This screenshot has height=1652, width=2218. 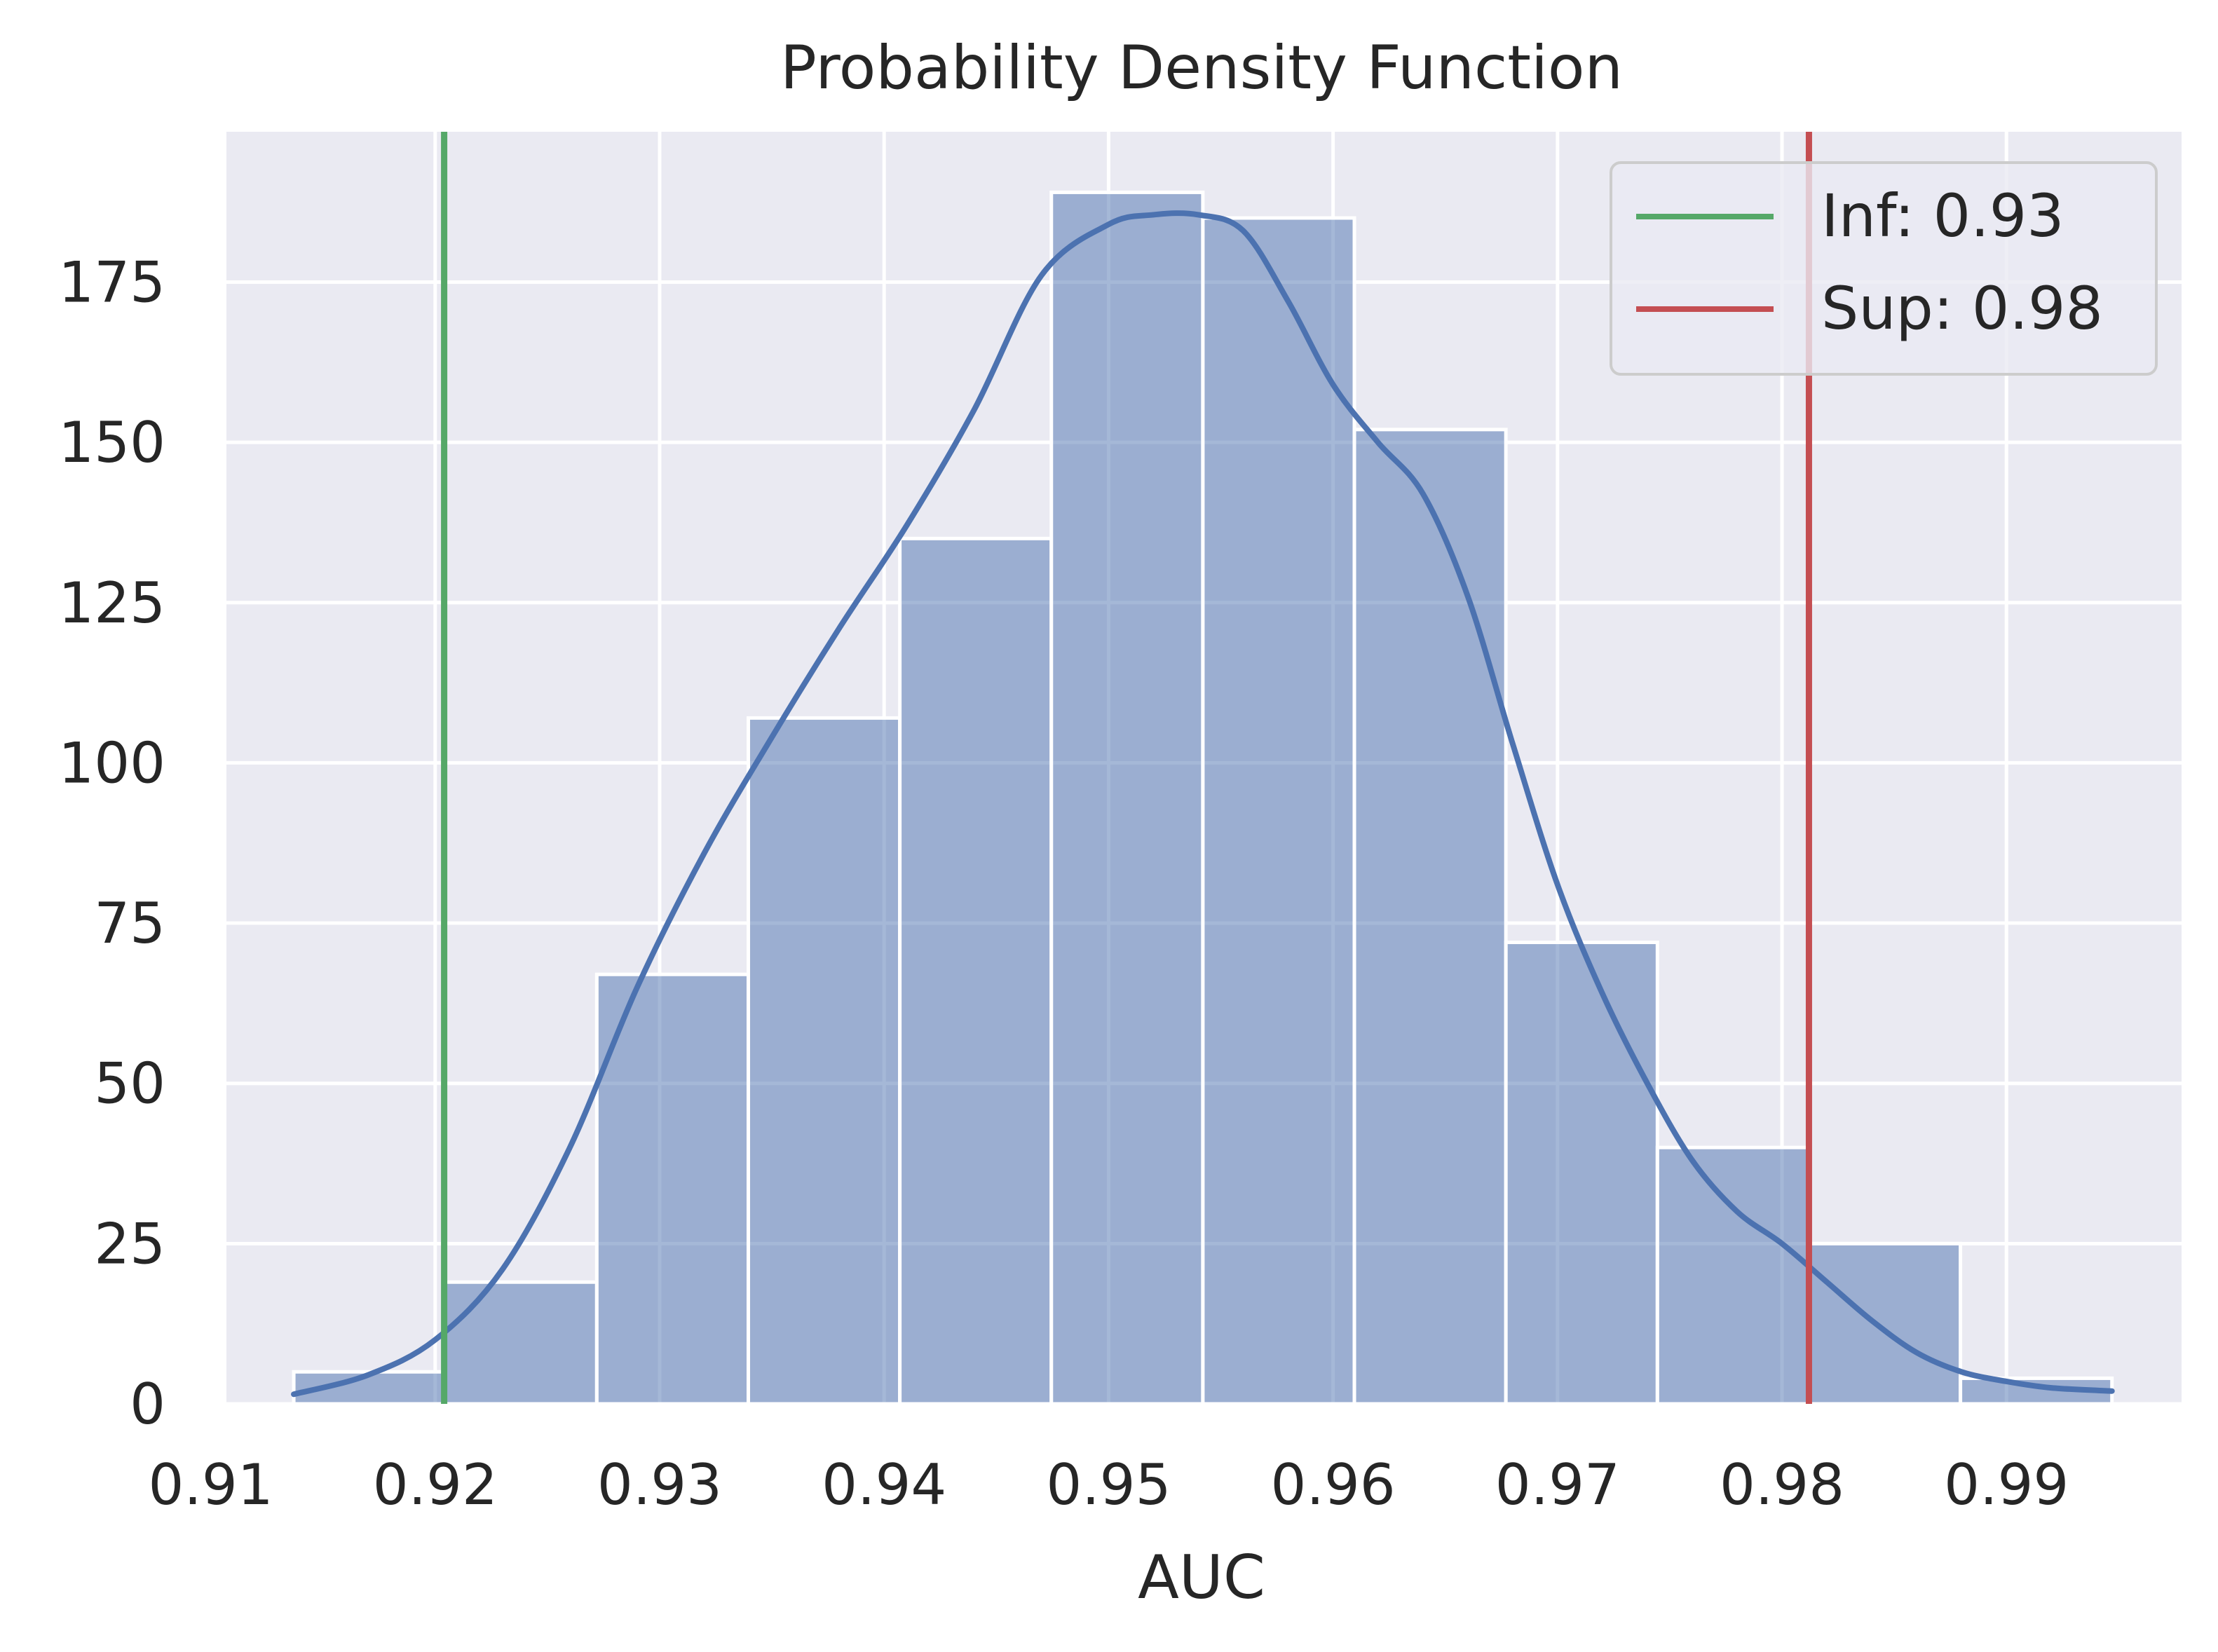 What do you see at coordinates (111, 763) in the screenshot?
I see `y-tick-label: 100` at bounding box center [111, 763].